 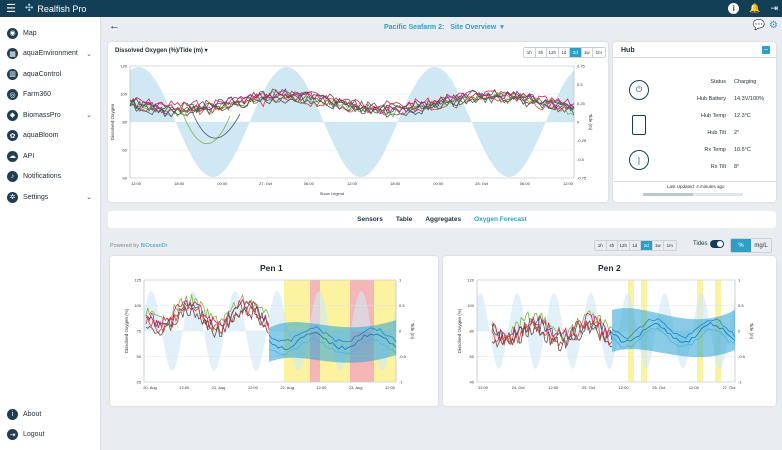 What do you see at coordinates (154, 246) in the screenshot?
I see `bioceandr-logo: BiOceanDr` at bounding box center [154, 246].